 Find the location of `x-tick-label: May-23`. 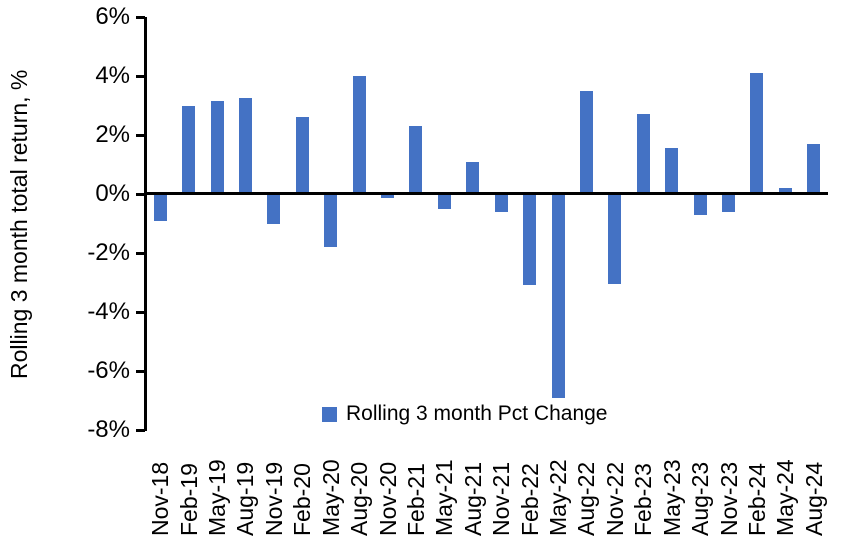

x-tick-label: May-23 is located at coordinates (671, 497).